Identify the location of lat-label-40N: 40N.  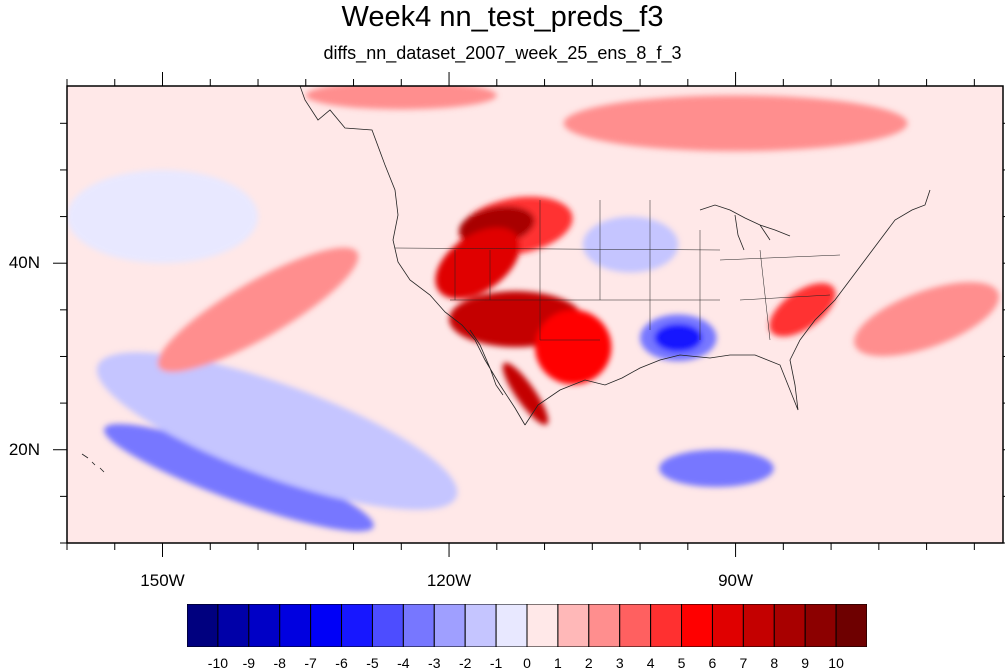
(24, 263).